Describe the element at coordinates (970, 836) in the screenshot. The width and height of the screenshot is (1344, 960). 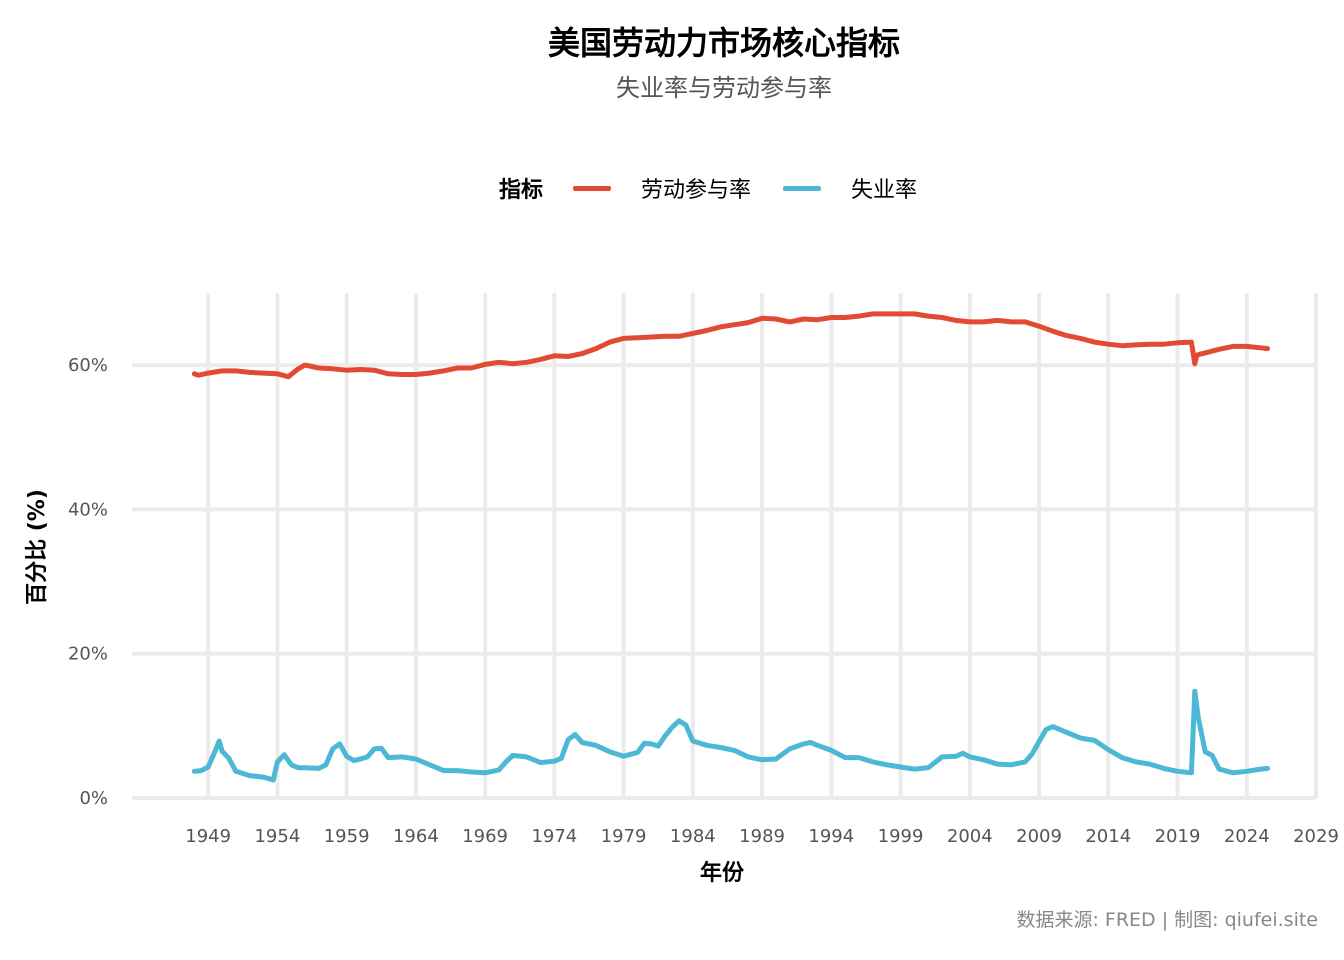
I see `x-tick-label: 2004` at that location.